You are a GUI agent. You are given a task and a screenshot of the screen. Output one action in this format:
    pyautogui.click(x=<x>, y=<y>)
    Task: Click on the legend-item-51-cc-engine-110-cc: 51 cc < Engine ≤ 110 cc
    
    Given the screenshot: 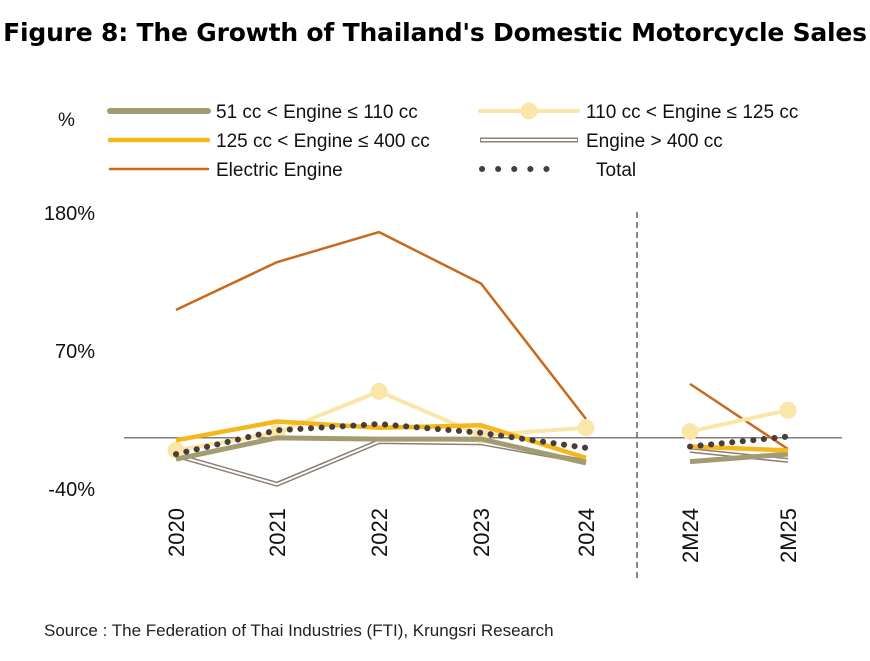 What is the action you would take?
    pyautogui.click(x=262, y=112)
    